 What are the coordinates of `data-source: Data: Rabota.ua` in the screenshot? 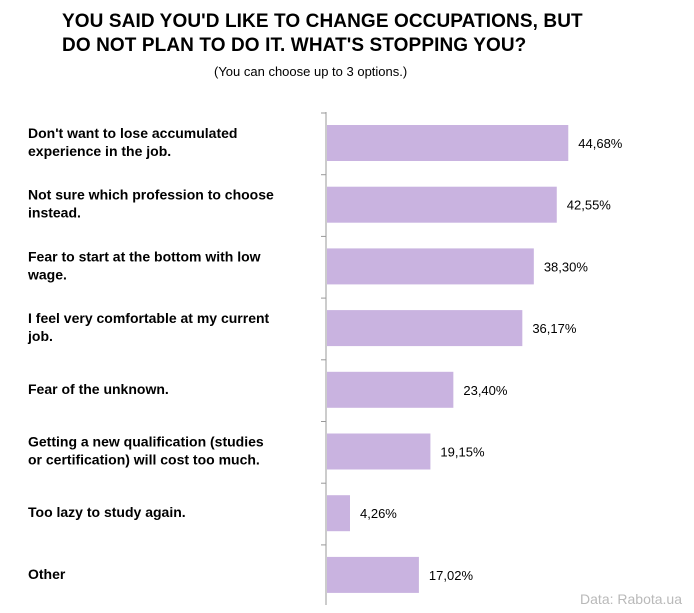 It's located at (631, 599).